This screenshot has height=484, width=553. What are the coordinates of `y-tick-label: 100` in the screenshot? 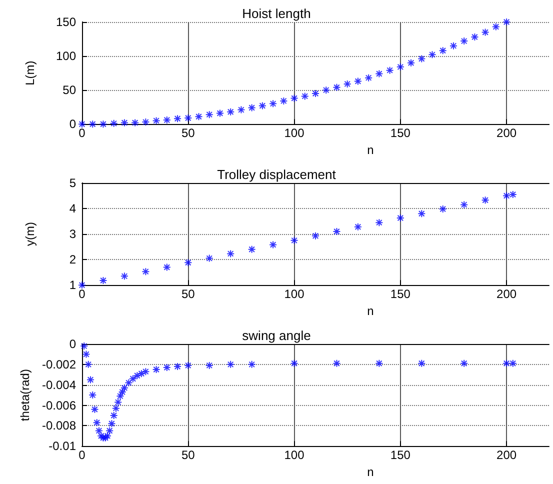 It's located at (66, 56).